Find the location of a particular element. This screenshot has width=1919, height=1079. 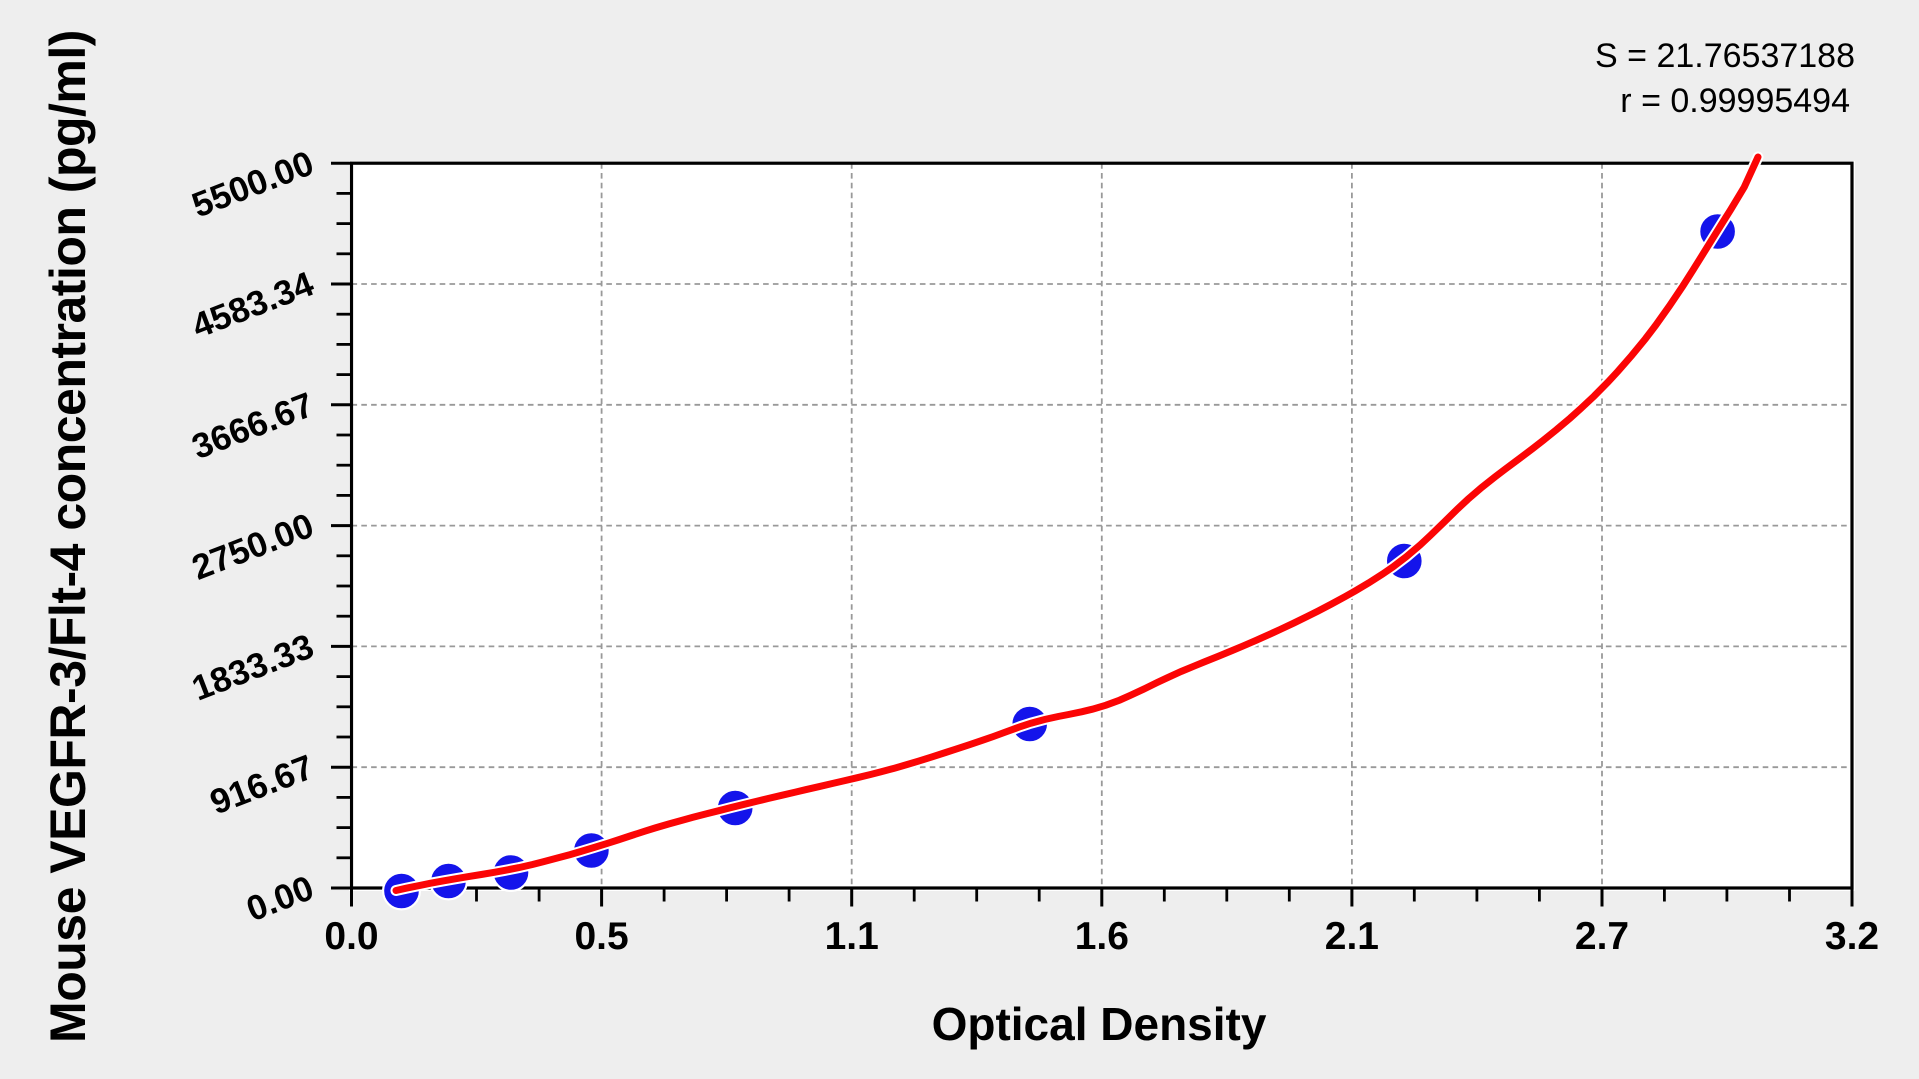

svg-text: 1.6 is located at coordinates (1102, 936).